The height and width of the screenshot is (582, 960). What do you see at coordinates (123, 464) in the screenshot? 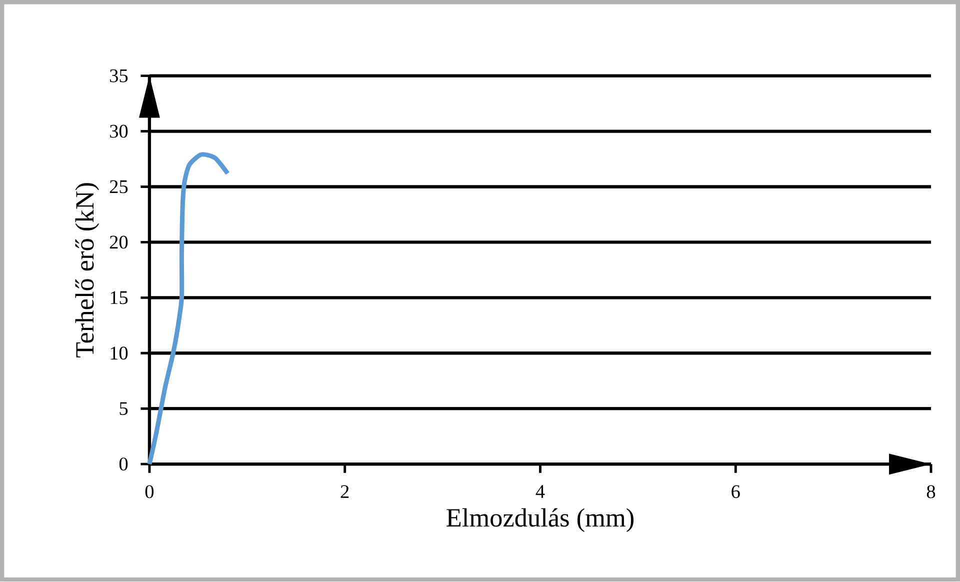
I see `y-tick-label: 0` at bounding box center [123, 464].